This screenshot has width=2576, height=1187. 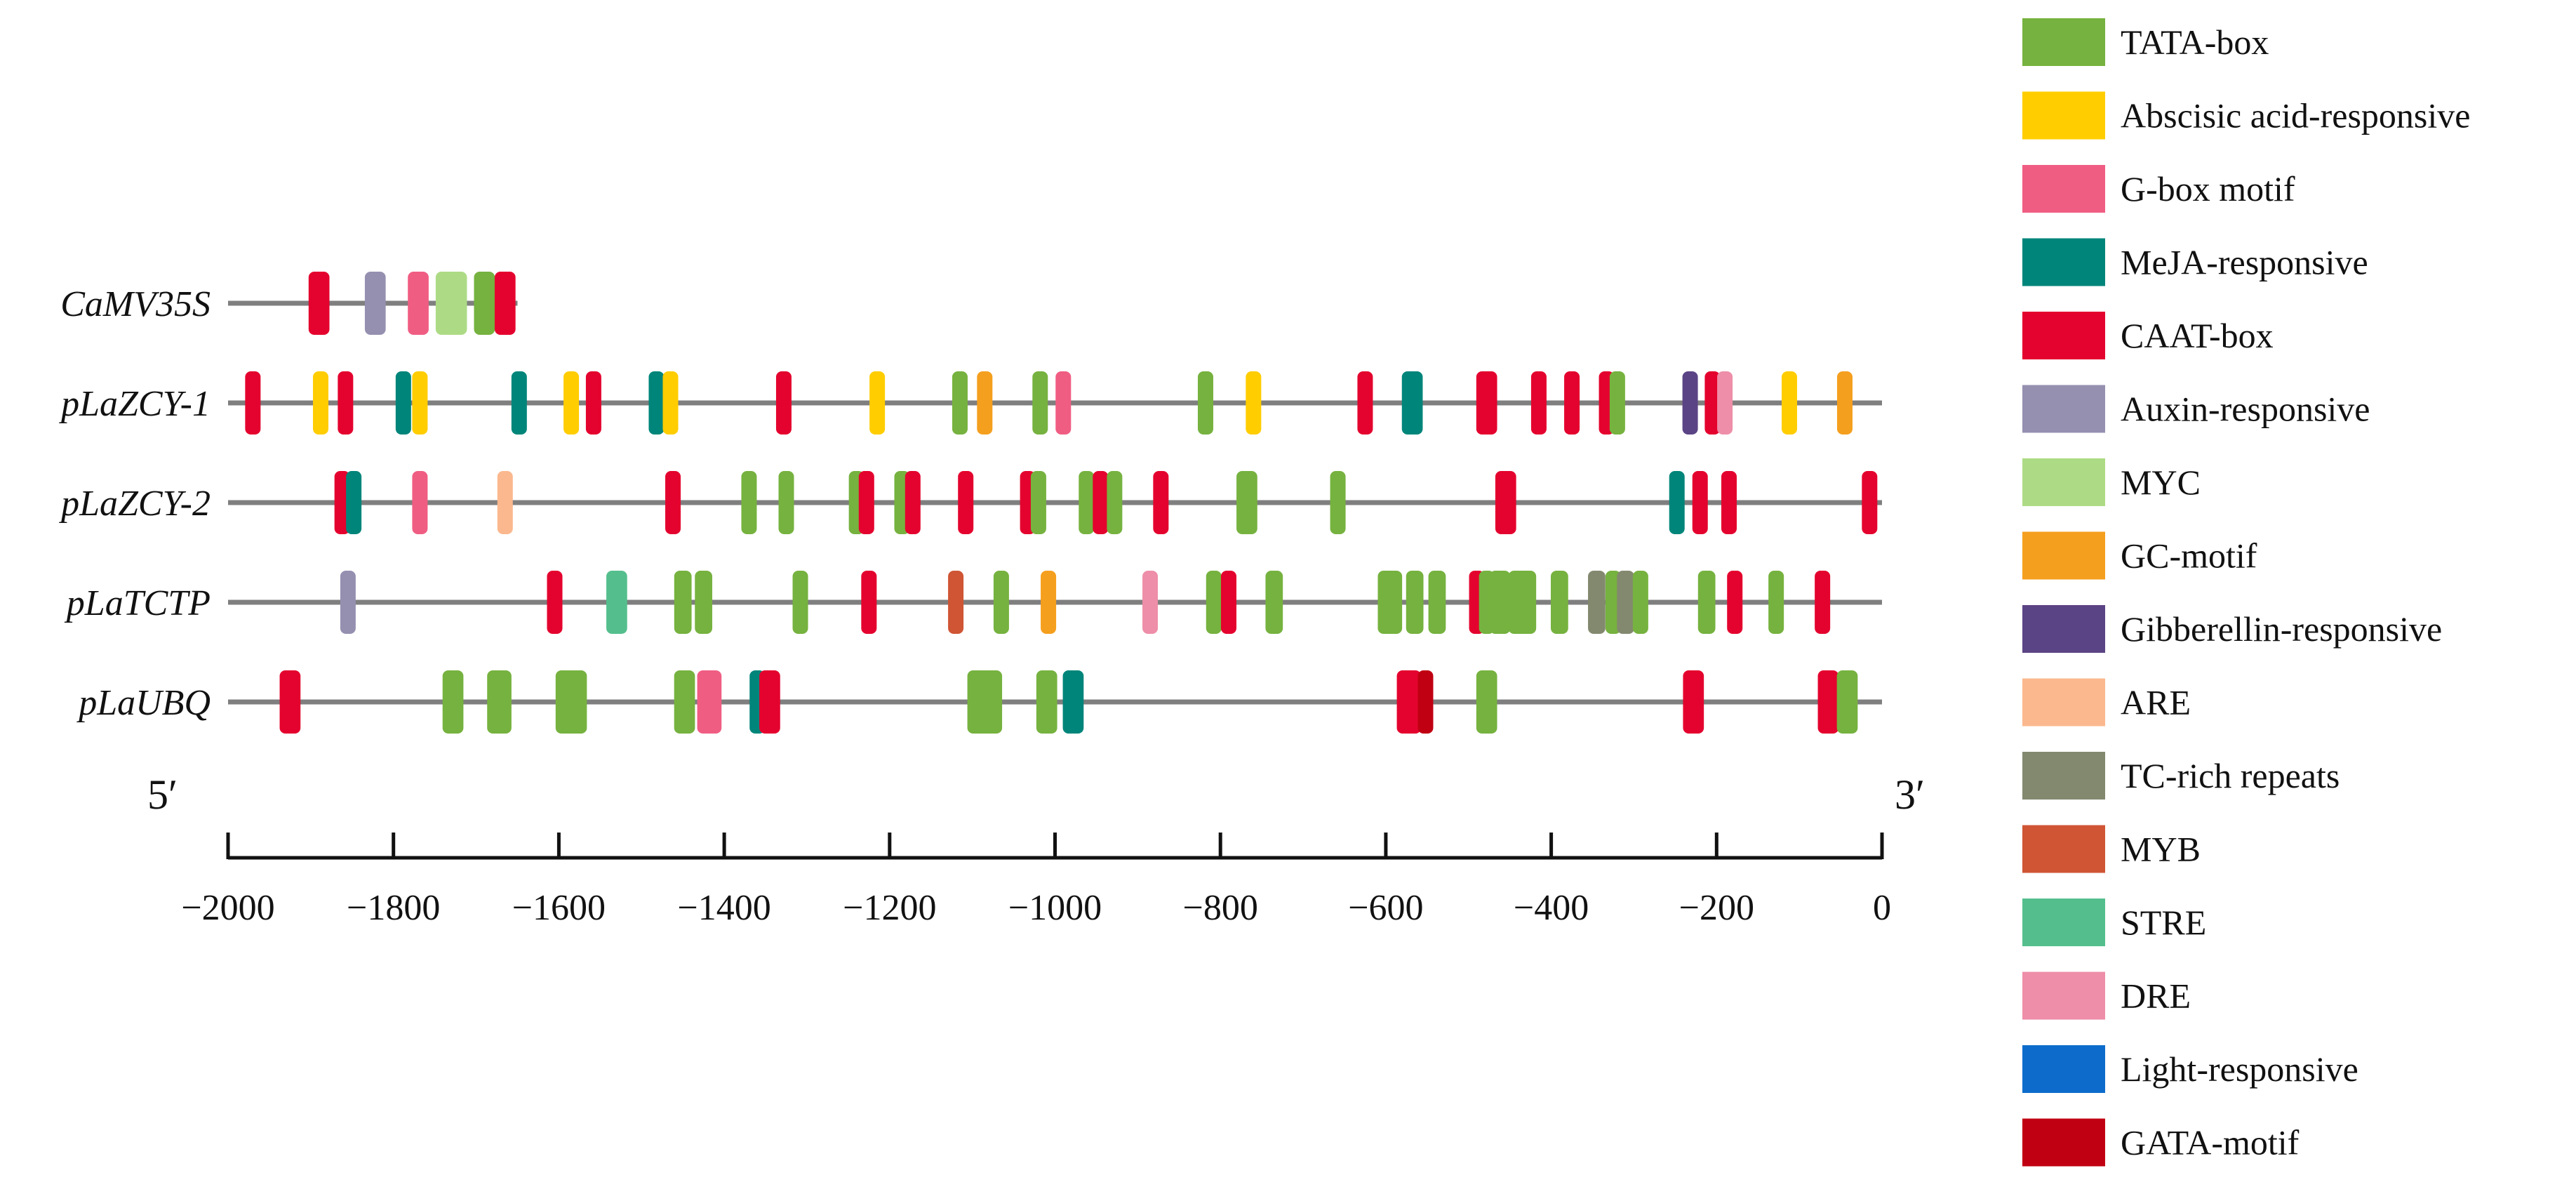 I want to click on promoter-row-plaubq: pLaUBQ, so click(x=979, y=702).